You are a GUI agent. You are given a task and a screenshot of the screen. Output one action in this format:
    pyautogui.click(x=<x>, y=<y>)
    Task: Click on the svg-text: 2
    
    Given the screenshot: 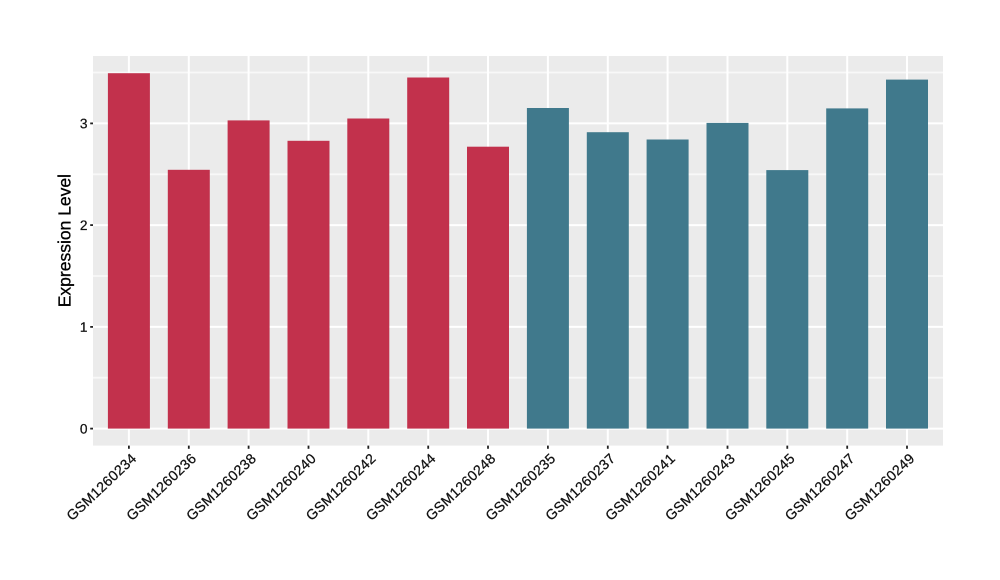 What is the action you would take?
    pyautogui.click(x=84, y=225)
    